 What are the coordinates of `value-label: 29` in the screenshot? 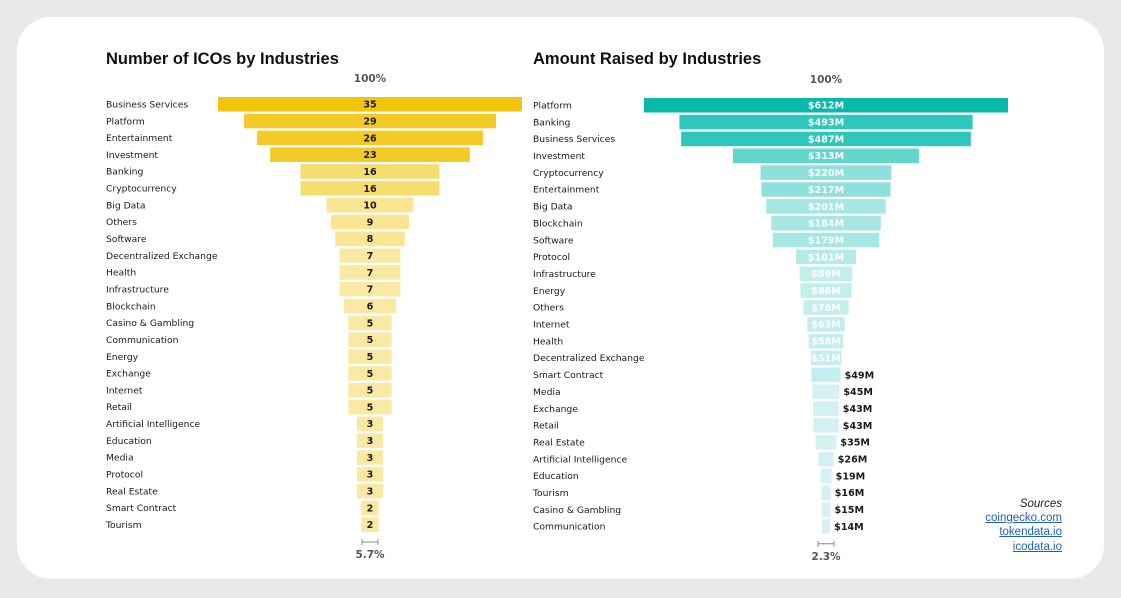 It's located at (370, 121).